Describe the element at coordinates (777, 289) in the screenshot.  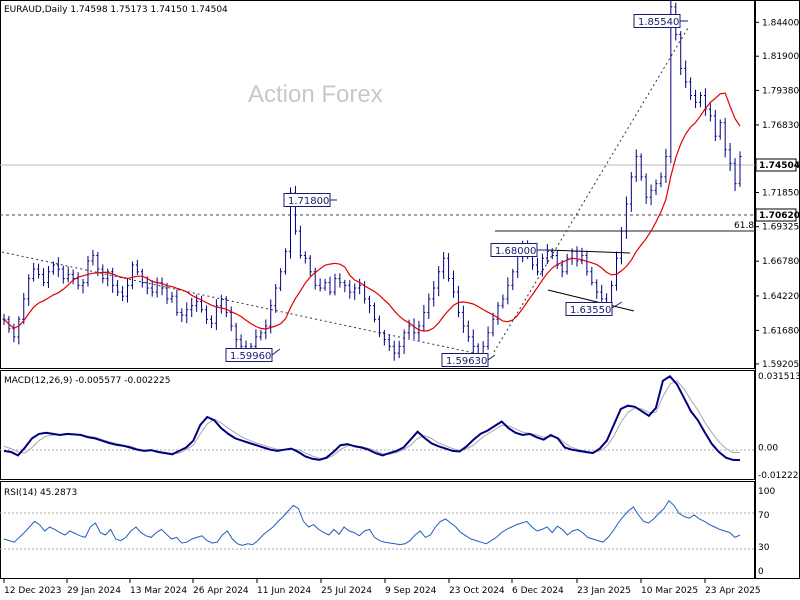
I see `price-scale` at that location.